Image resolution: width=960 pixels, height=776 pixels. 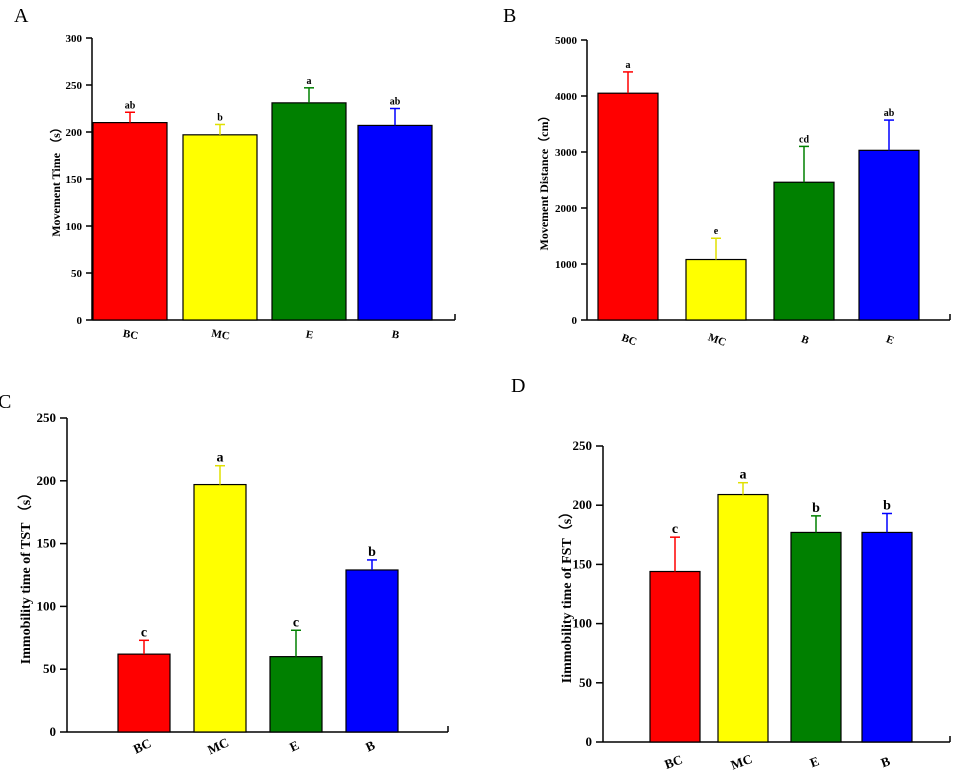 What do you see at coordinates (26, 575) in the screenshot?
I see `y-axis-label: Immobility time of TST （s）` at bounding box center [26, 575].